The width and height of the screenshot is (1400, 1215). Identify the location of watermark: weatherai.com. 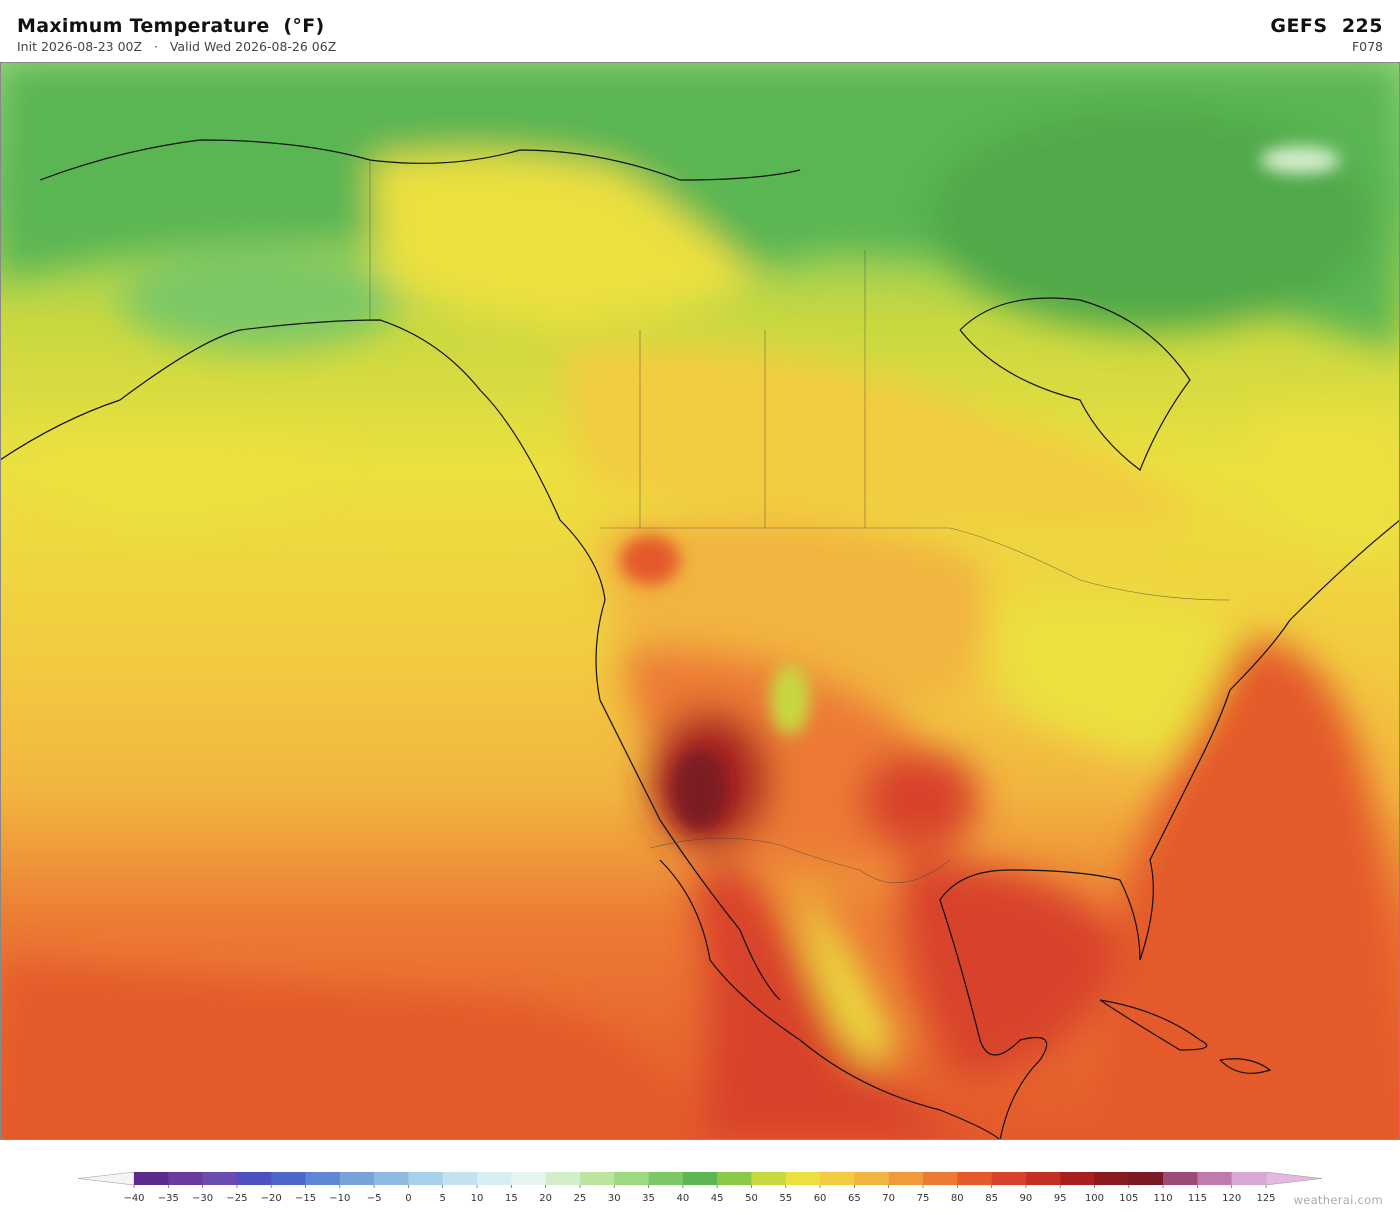
(1338, 1200).